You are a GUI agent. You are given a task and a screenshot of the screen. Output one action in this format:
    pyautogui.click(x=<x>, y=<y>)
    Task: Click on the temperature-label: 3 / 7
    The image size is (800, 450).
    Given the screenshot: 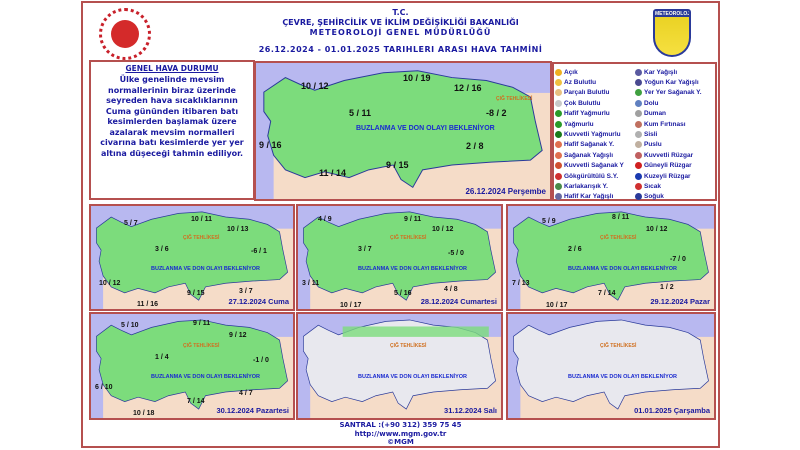 What is the action you would take?
    pyautogui.click(x=365, y=249)
    